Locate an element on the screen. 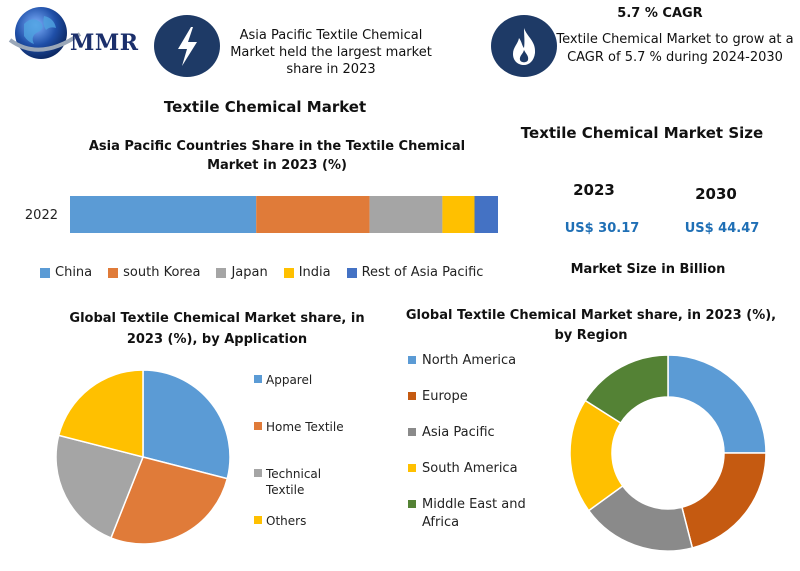 This screenshot has width=800, height=571. application-legend-item-home-textile: Home Textile is located at coordinates (299, 427).